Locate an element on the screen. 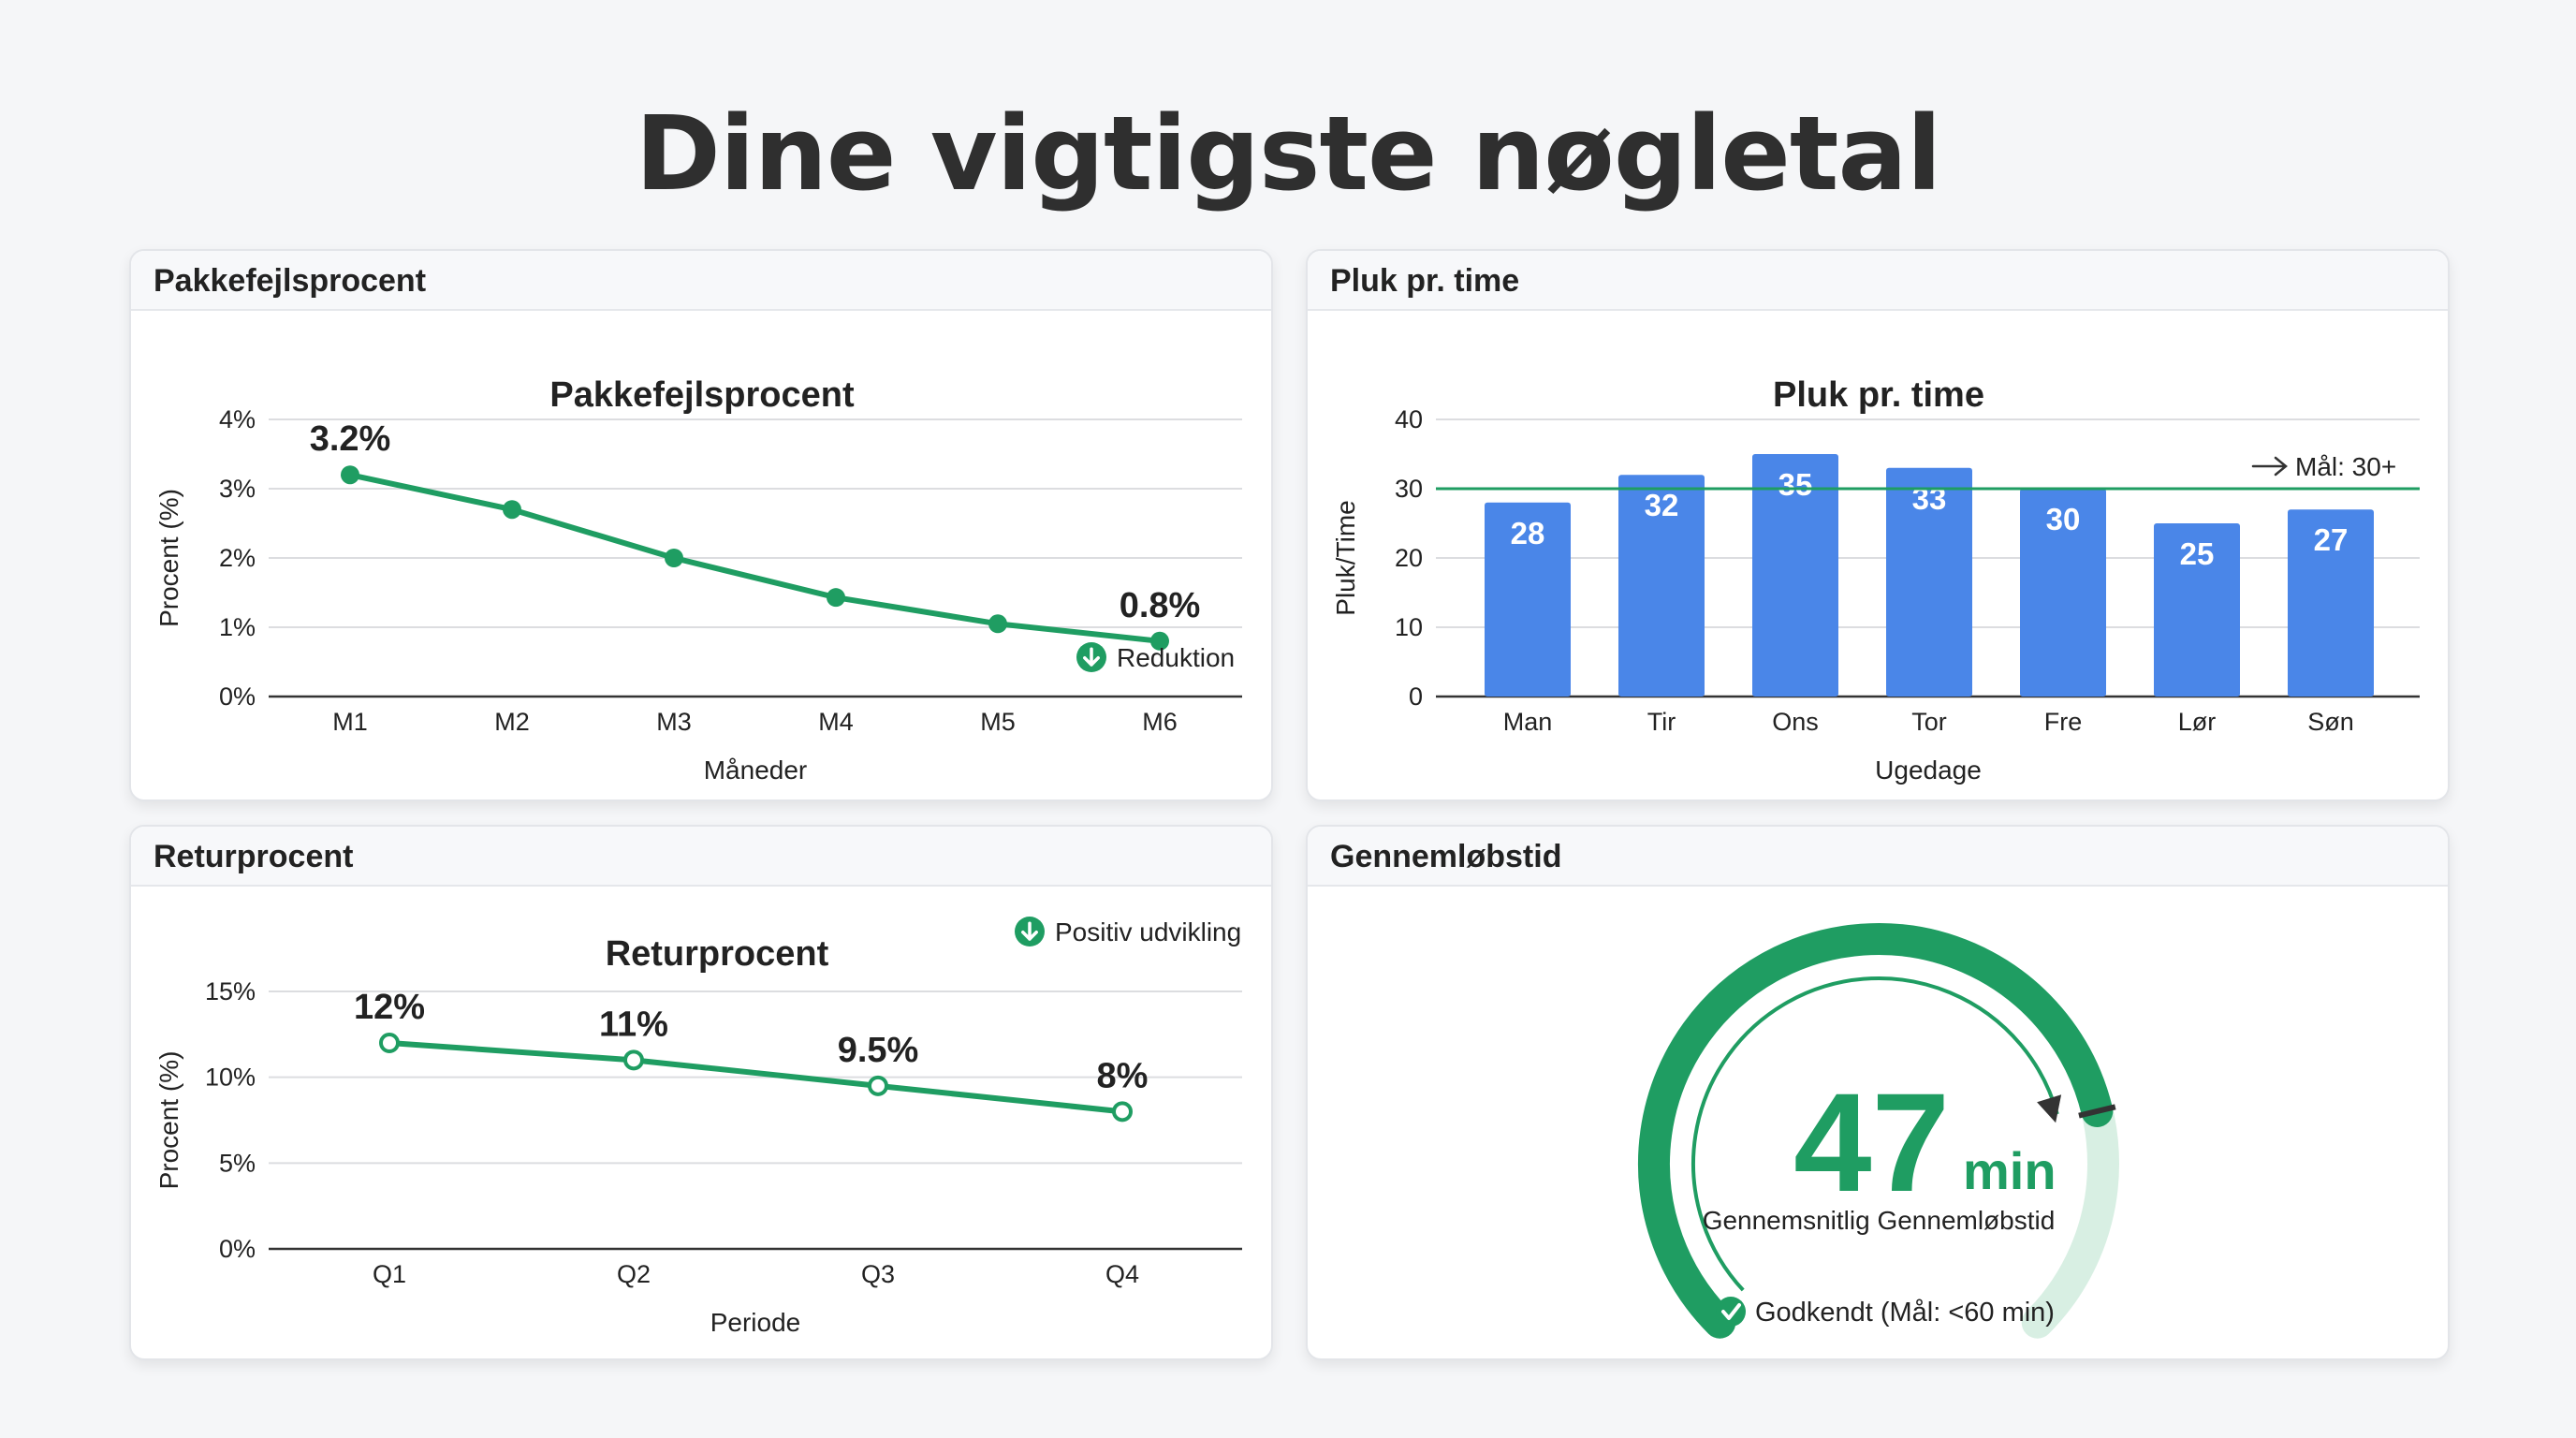 The image size is (2576, 1438). data-label: 0.8% is located at coordinates (1160, 605).